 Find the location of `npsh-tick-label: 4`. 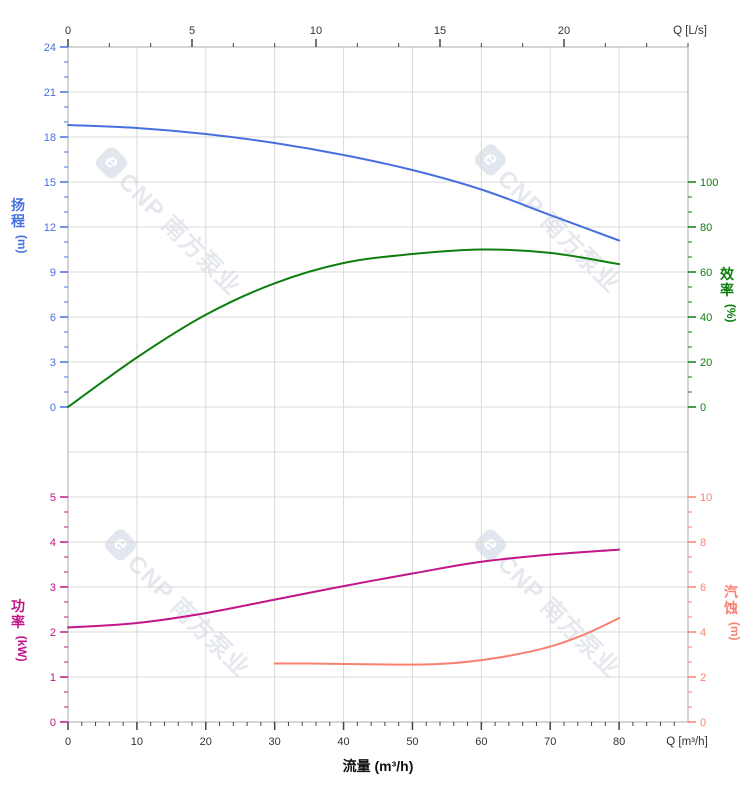

npsh-tick-label: 4 is located at coordinates (703, 633).